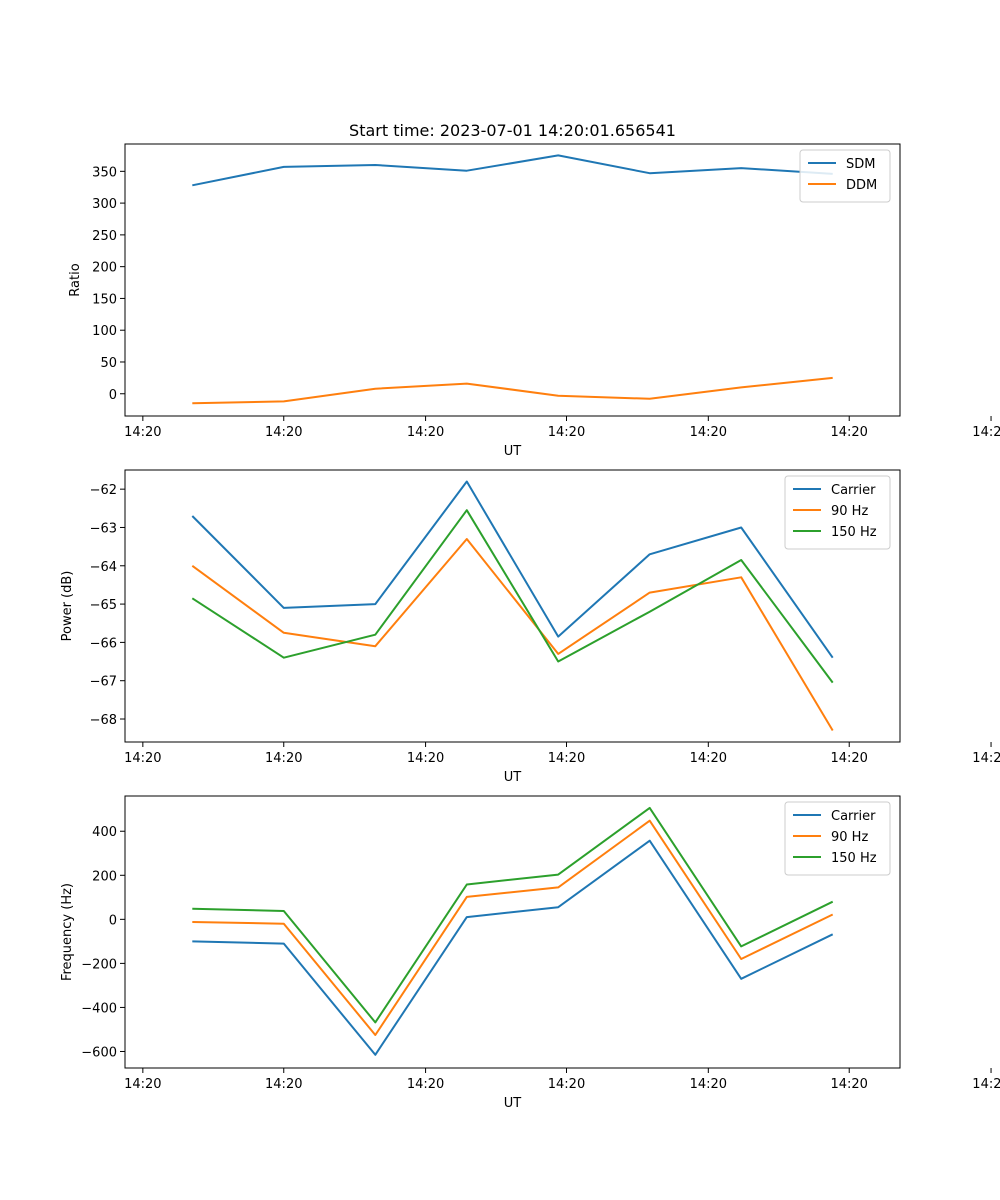 The height and width of the screenshot is (1200, 1000). I want to click on y-tick-label: −62, so click(103, 490).